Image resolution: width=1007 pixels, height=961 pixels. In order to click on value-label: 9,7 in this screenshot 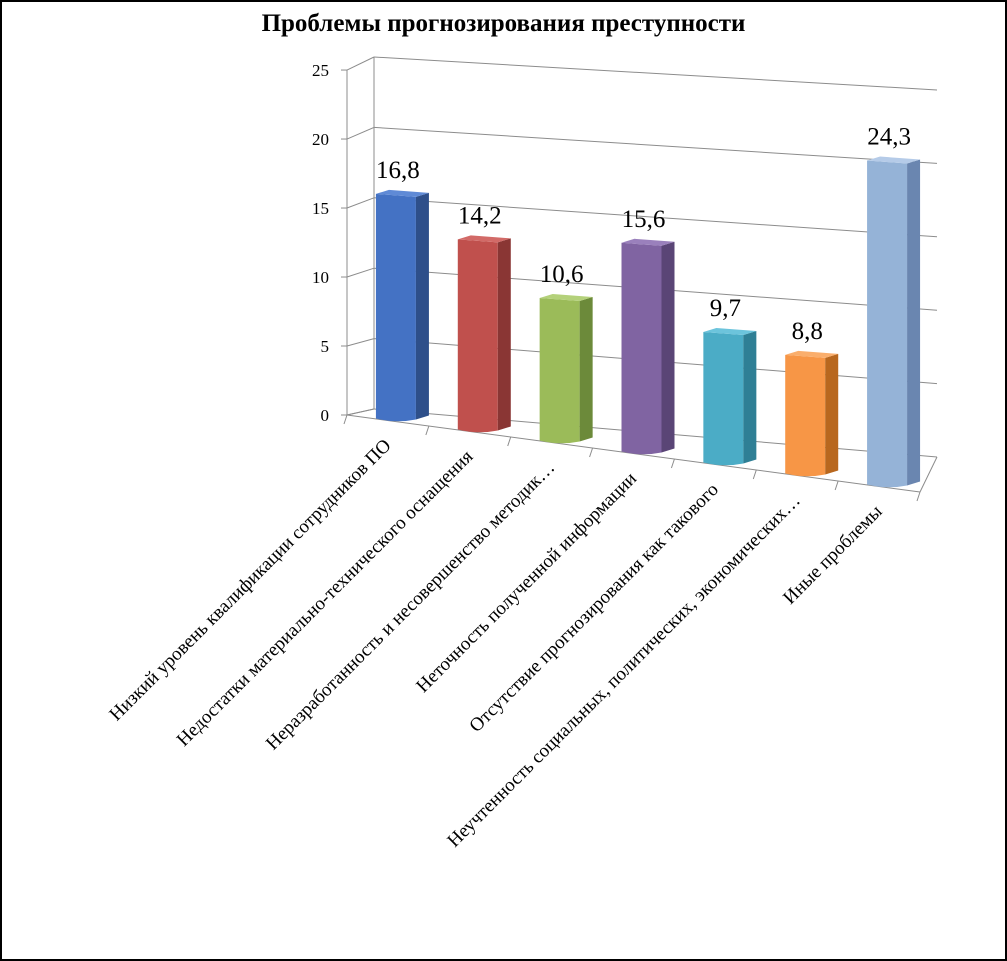, I will do `click(725, 308)`.